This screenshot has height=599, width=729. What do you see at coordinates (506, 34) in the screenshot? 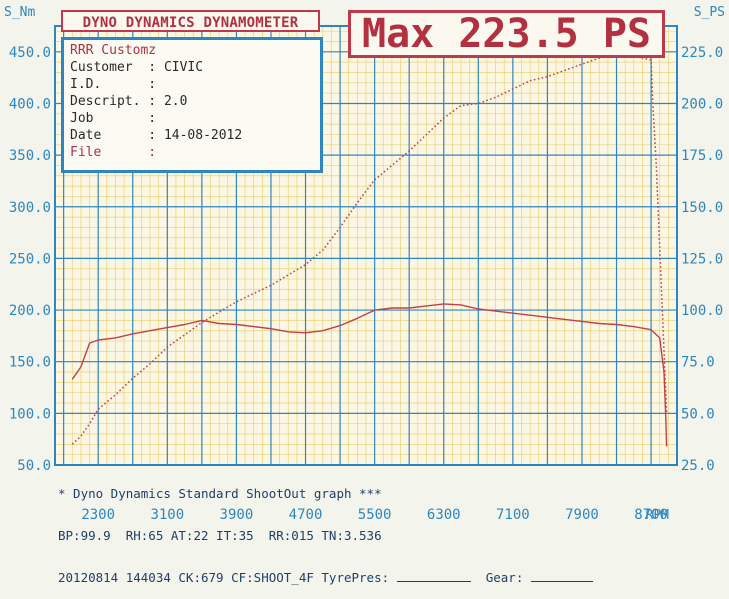
I see `max-power-box: Max 223.5 PS` at bounding box center [506, 34].